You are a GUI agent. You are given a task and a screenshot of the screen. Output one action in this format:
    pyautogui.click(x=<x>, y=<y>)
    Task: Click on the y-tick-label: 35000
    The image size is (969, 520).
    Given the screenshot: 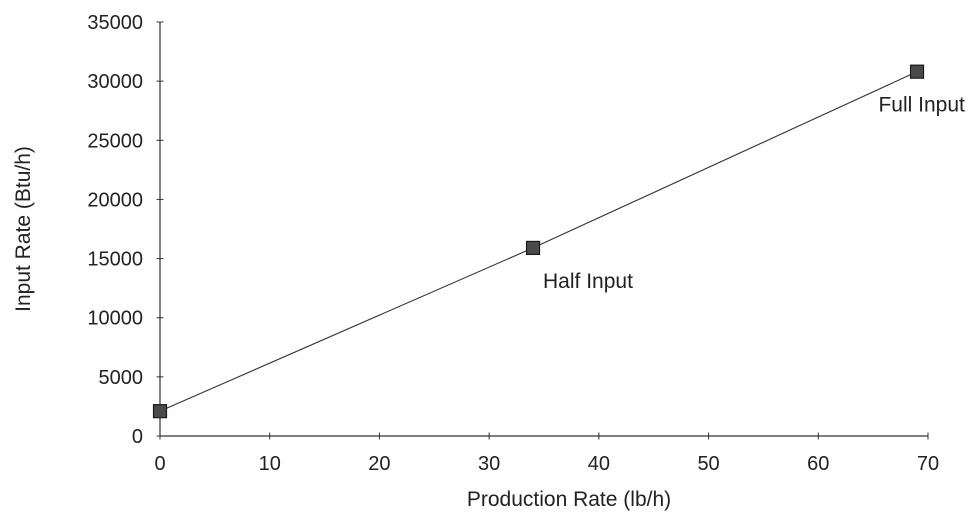 What is the action you would take?
    pyautogui.click(x=115, y=23)
    